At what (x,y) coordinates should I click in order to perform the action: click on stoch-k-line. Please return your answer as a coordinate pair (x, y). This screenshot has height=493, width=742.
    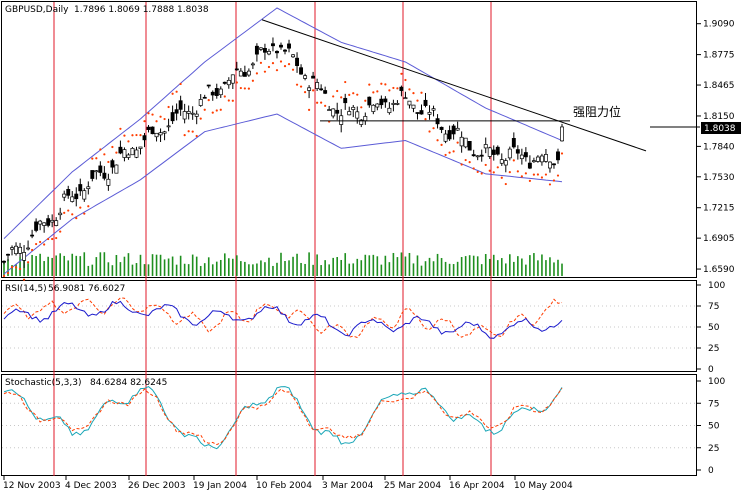
    Looking at the image, I should click on (283, 418).